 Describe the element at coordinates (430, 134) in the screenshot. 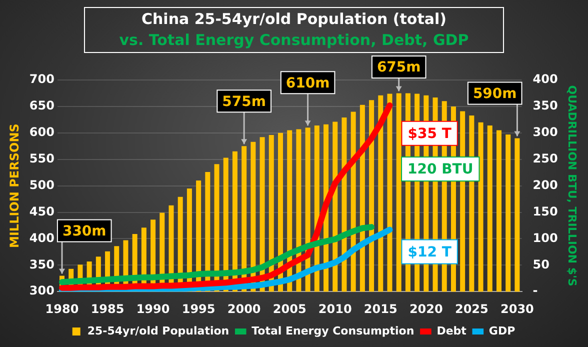

I see `annotation: $35 T` at that location.